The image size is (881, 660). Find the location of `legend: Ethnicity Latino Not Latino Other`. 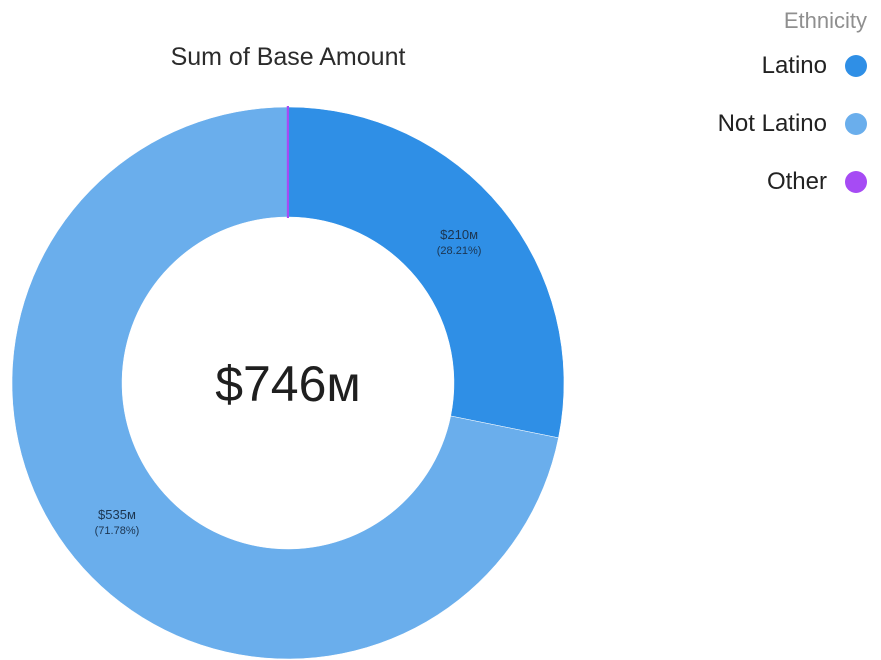

legend: Ethnicity Latino Not Latino Other is located at coordinates (792, 117).